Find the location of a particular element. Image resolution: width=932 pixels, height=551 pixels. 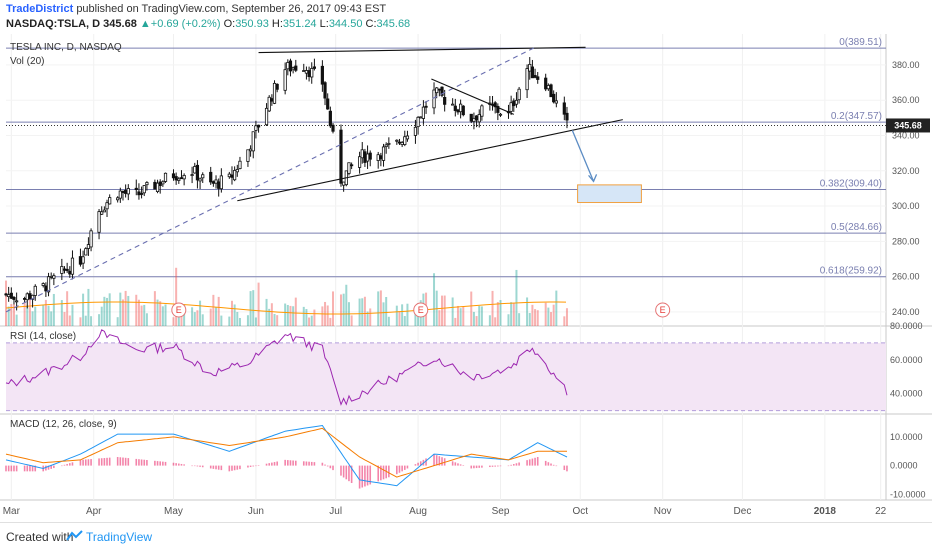

tradingview-brand-link: TradingView is located at coordinates (119, 537).